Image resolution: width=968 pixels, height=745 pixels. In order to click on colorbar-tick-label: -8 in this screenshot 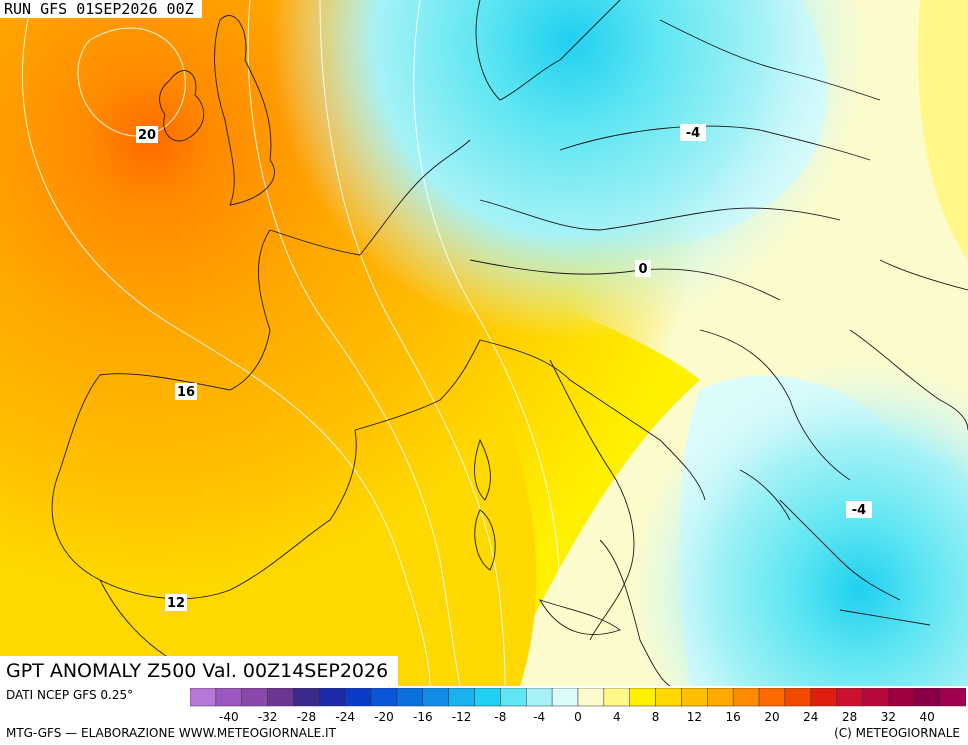, I will do `click(500, 717)`.